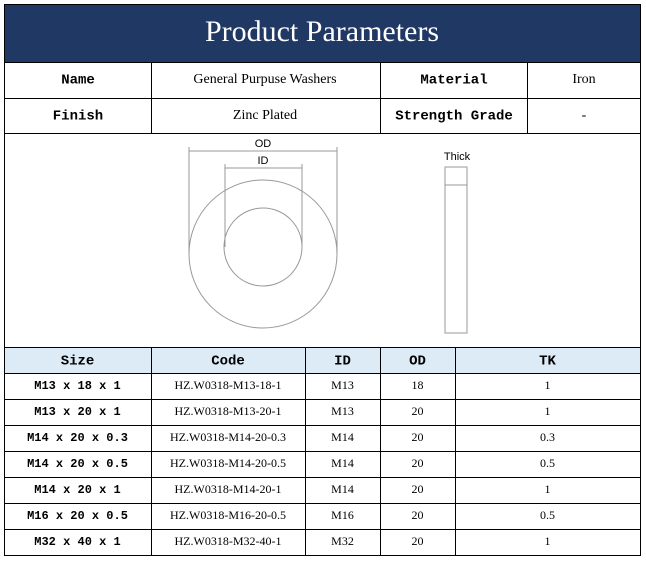 Image resolution: width=646 pixels, height=561 pixels. What do you see at coordinates (417, 362) in the screenshot?
I see `column-header: OD` at bounding box center [417, 362].